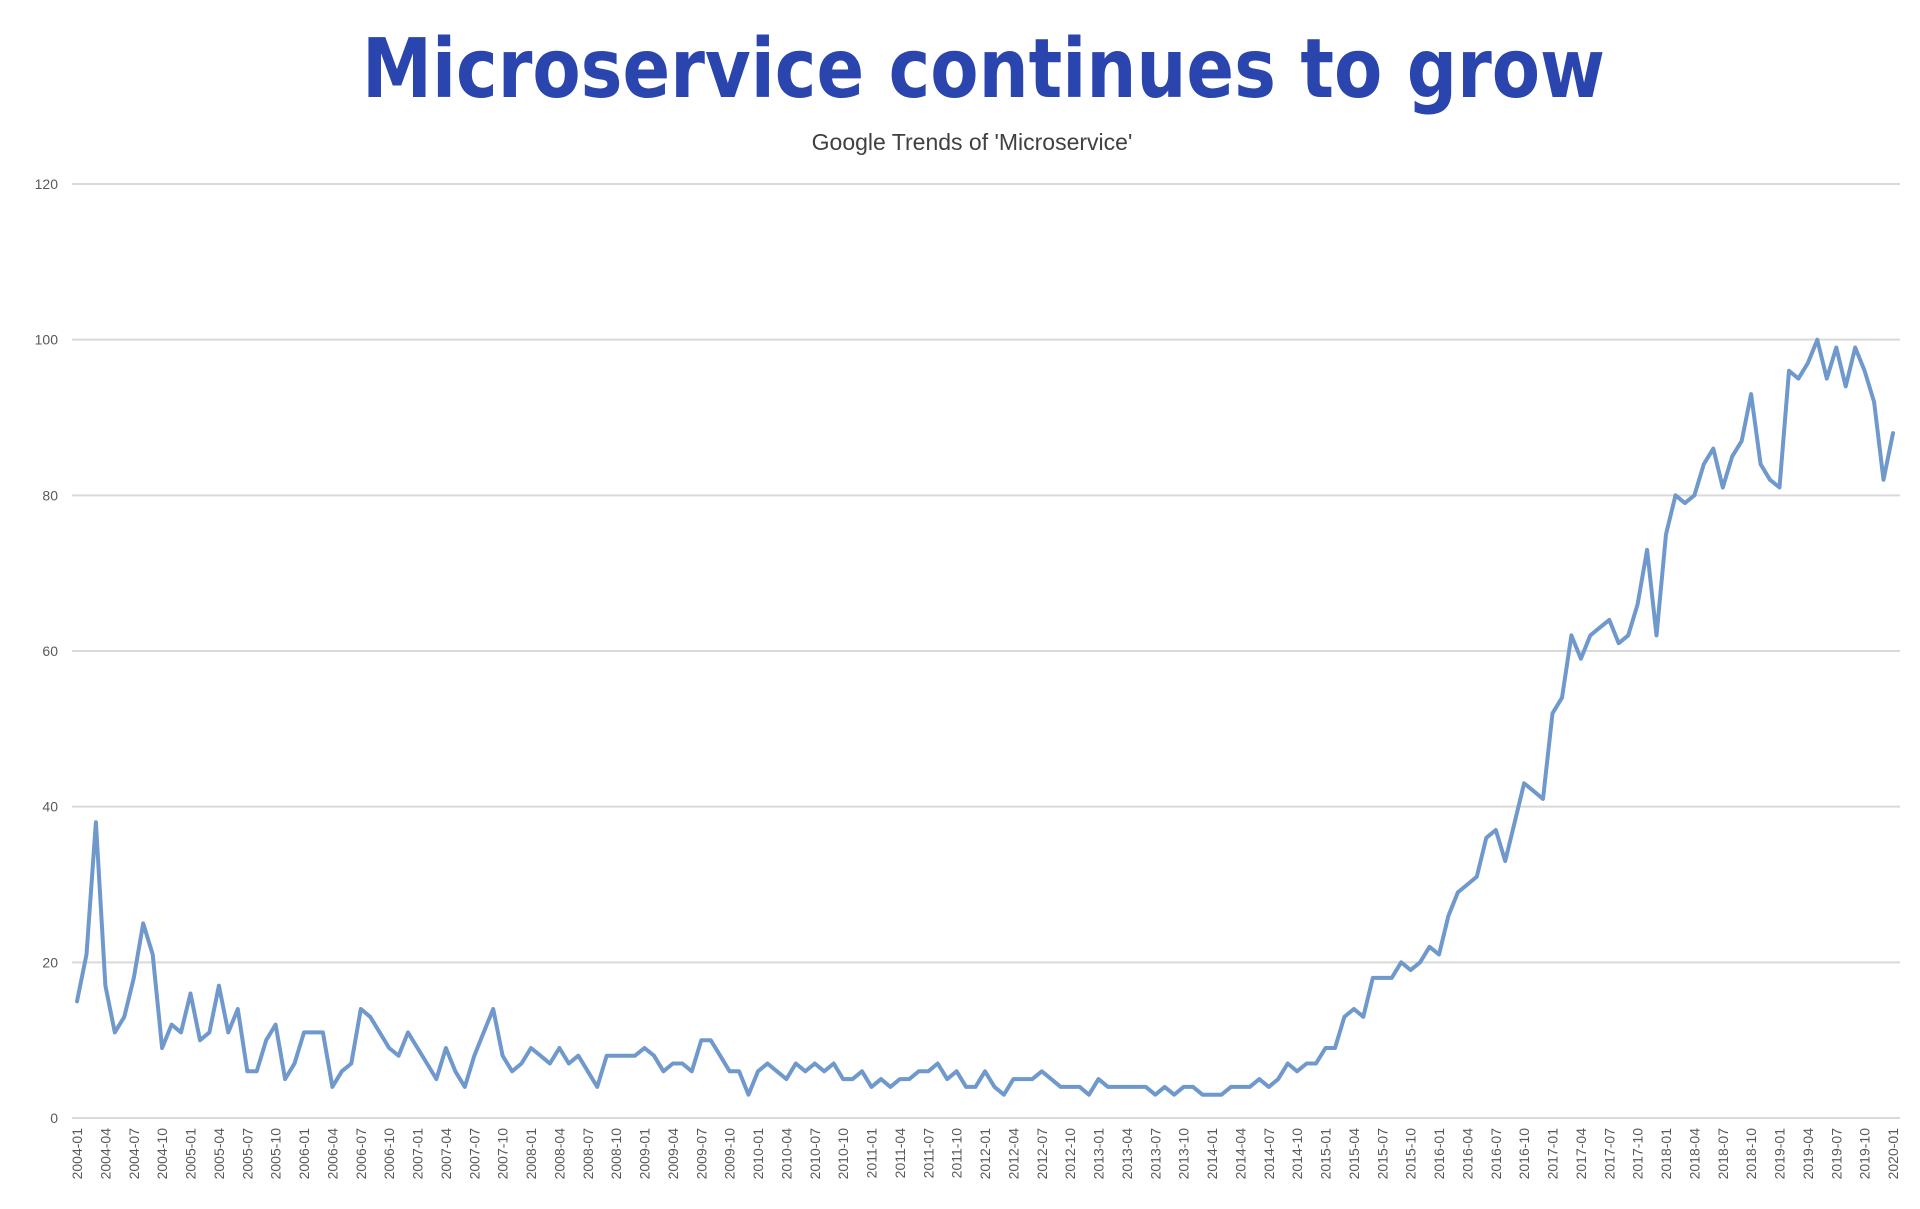  What do you see at coordinates (1013, 1154) in the screenshot?
I see `x-tick-label: 2012-04` at bounding box center [1013, 1154].